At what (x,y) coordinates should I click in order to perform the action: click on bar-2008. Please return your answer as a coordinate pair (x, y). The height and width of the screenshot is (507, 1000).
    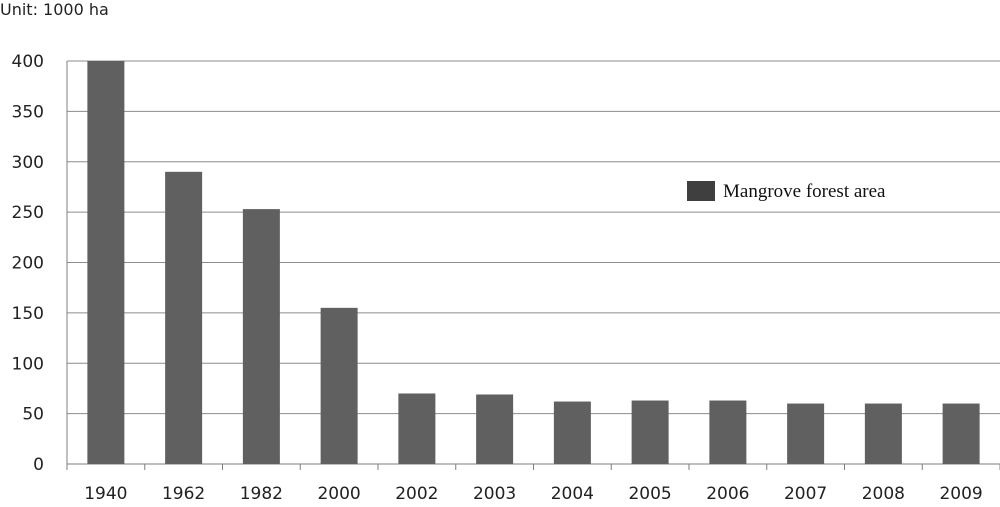
    Looking at the image, I should click on (883, 433).